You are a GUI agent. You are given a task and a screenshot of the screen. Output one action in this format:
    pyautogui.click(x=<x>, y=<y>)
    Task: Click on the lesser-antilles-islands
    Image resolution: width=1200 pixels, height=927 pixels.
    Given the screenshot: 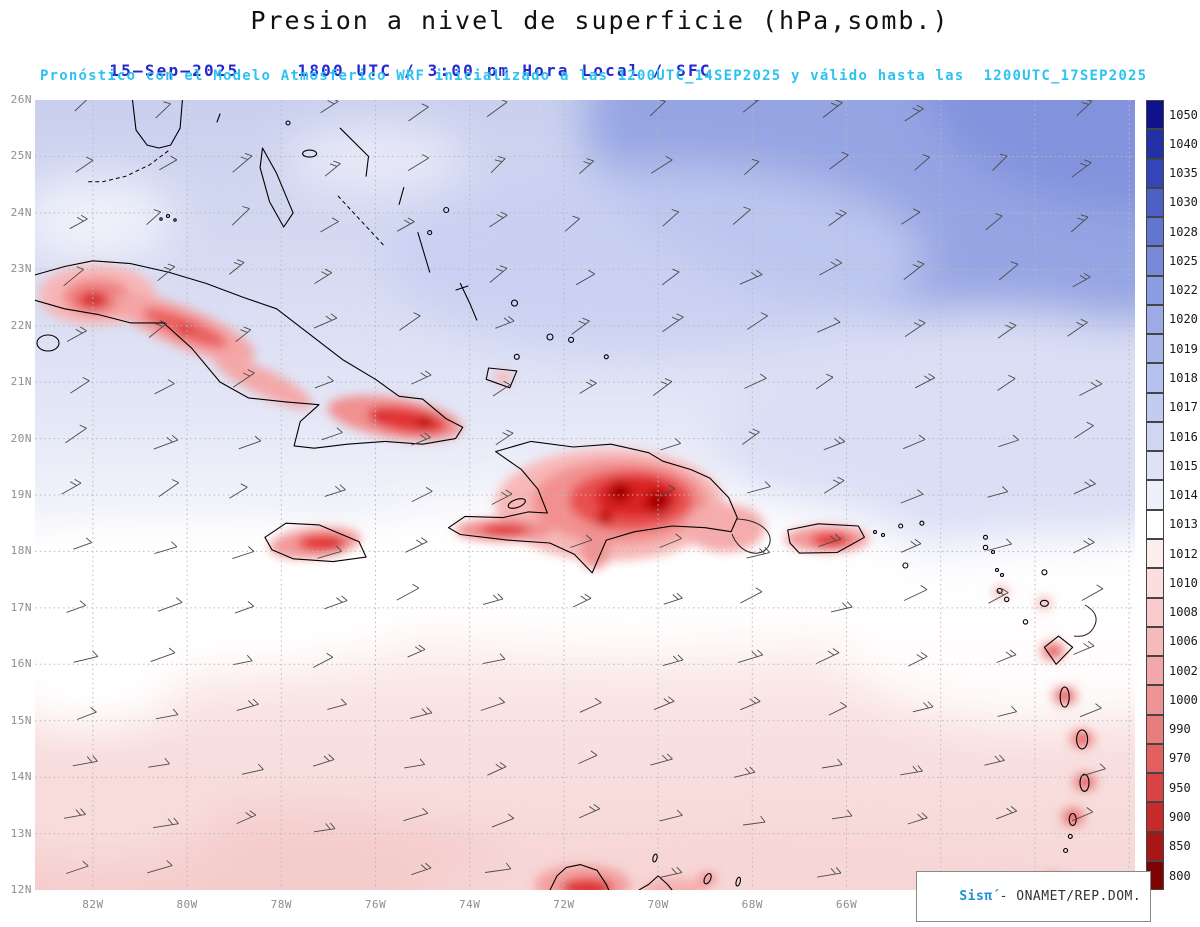 What is the action you would take?
    pyautogui.click(x=981, y=705)
    